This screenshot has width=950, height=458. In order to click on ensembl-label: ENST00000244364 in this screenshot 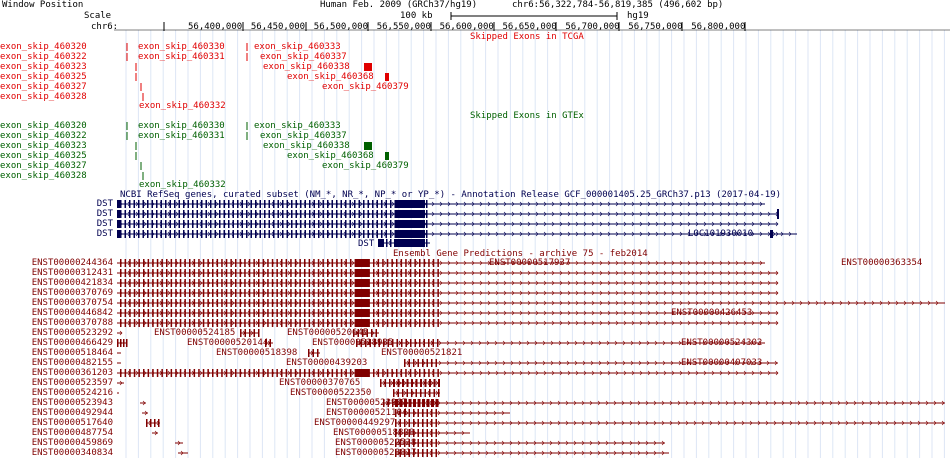, I will do `click(72, 263)`.